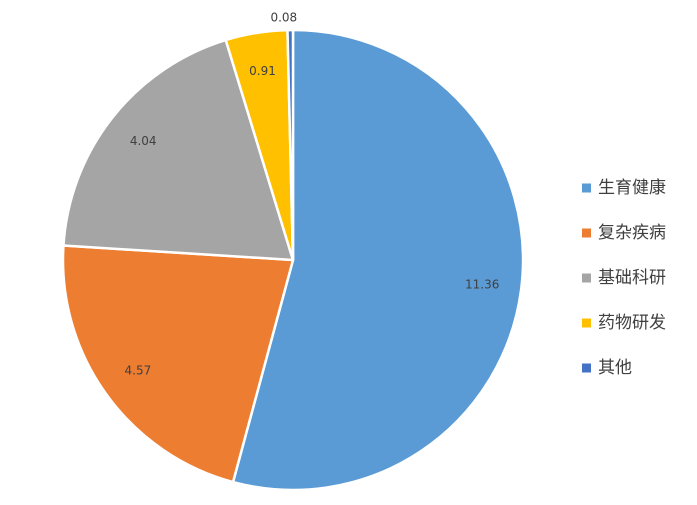 The image size is (697, 505). Describe the element at coordinates (138, 371) in the screenshot. I see `data-label-2: 4.57` at that location.